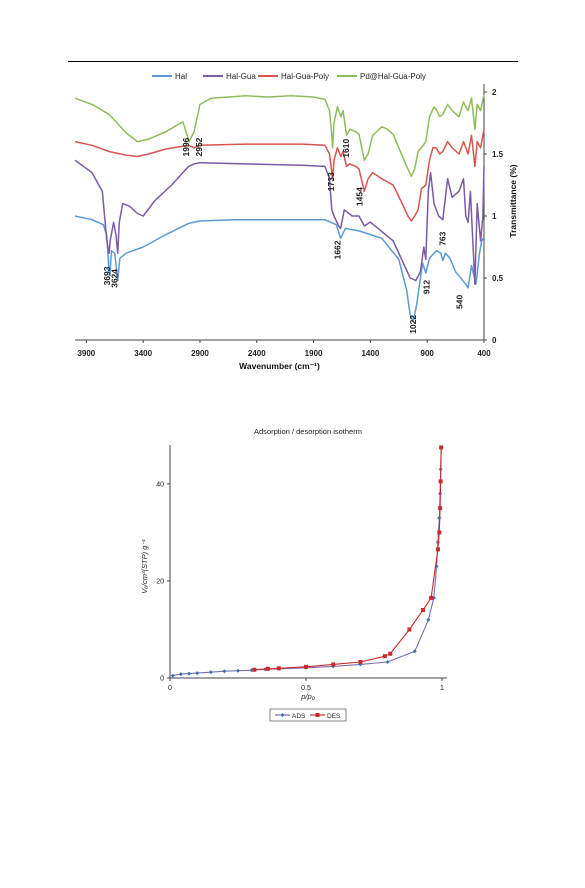 The width and height of the screenshot is (585, 888). Describe the element at coordinates (143, 353) in the screenshot. I see `x-tick-label: 3400` at that location.